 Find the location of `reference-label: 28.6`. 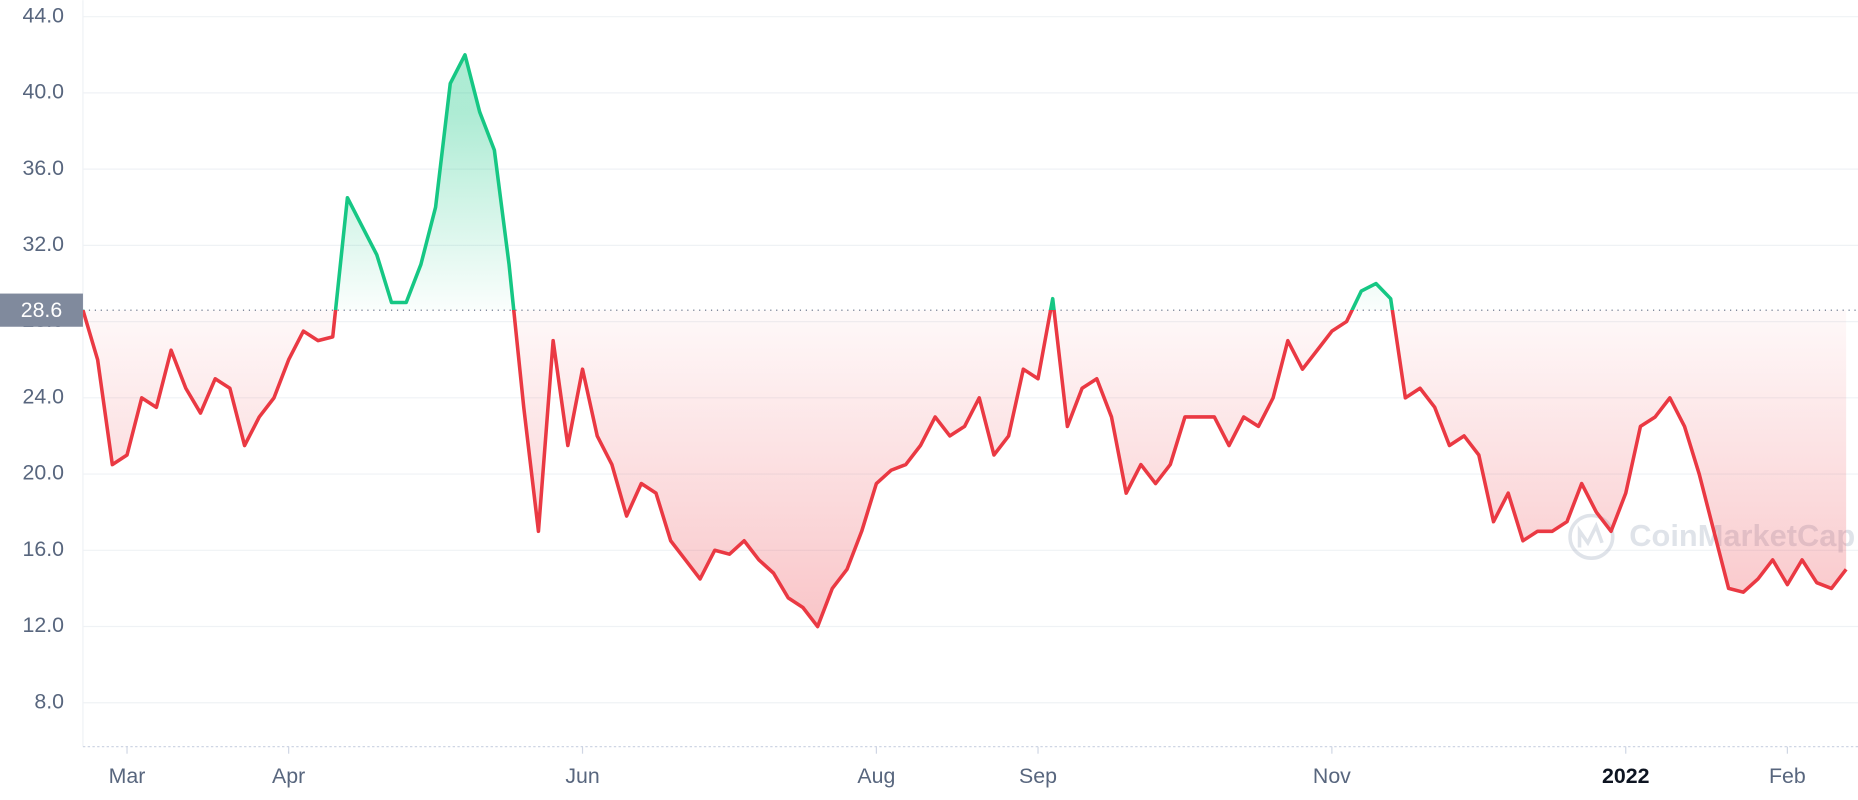

reference-label: 28.6 is located at coordinates (41, 310).